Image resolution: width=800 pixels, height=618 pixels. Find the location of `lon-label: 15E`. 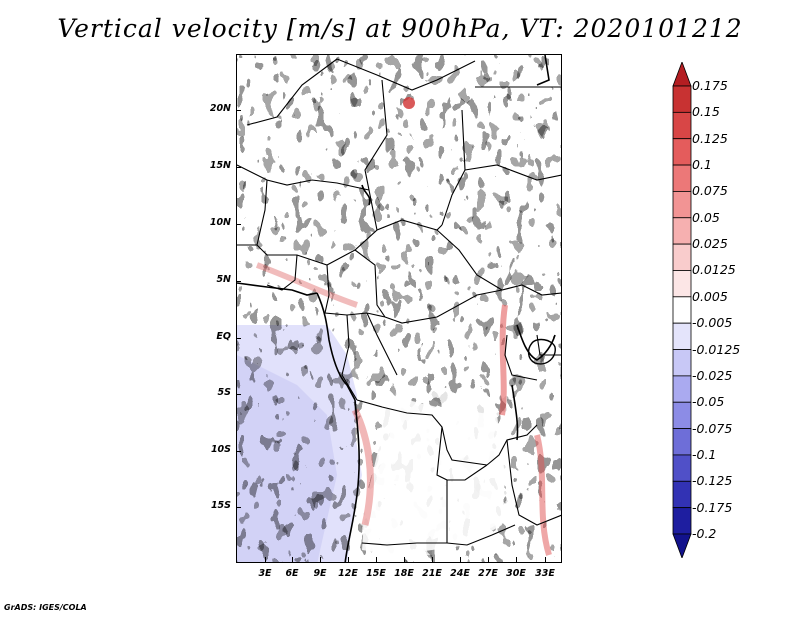

lon-label: 15E is located at coordinates (376, 573).